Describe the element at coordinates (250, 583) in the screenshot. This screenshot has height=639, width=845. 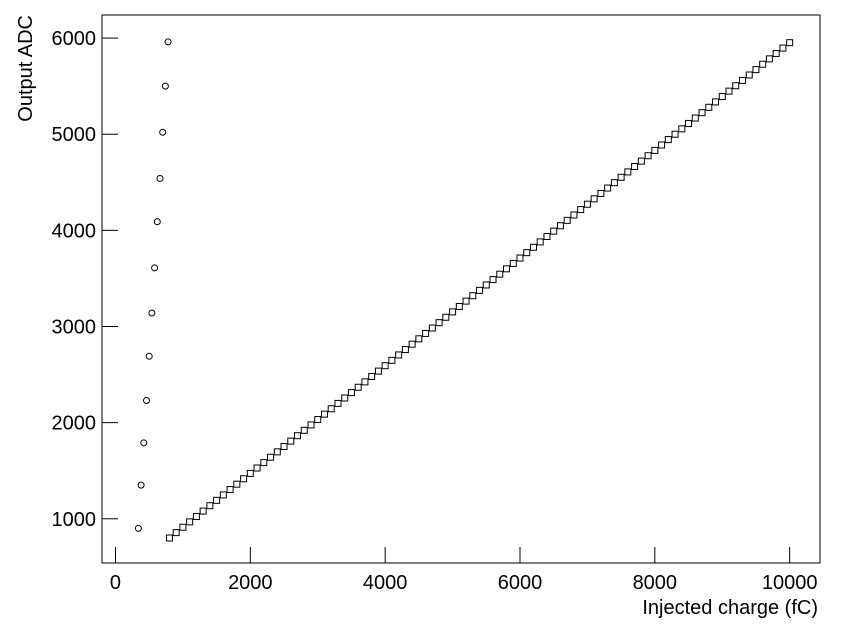
I see `x-tick-label: 2000` at that location.